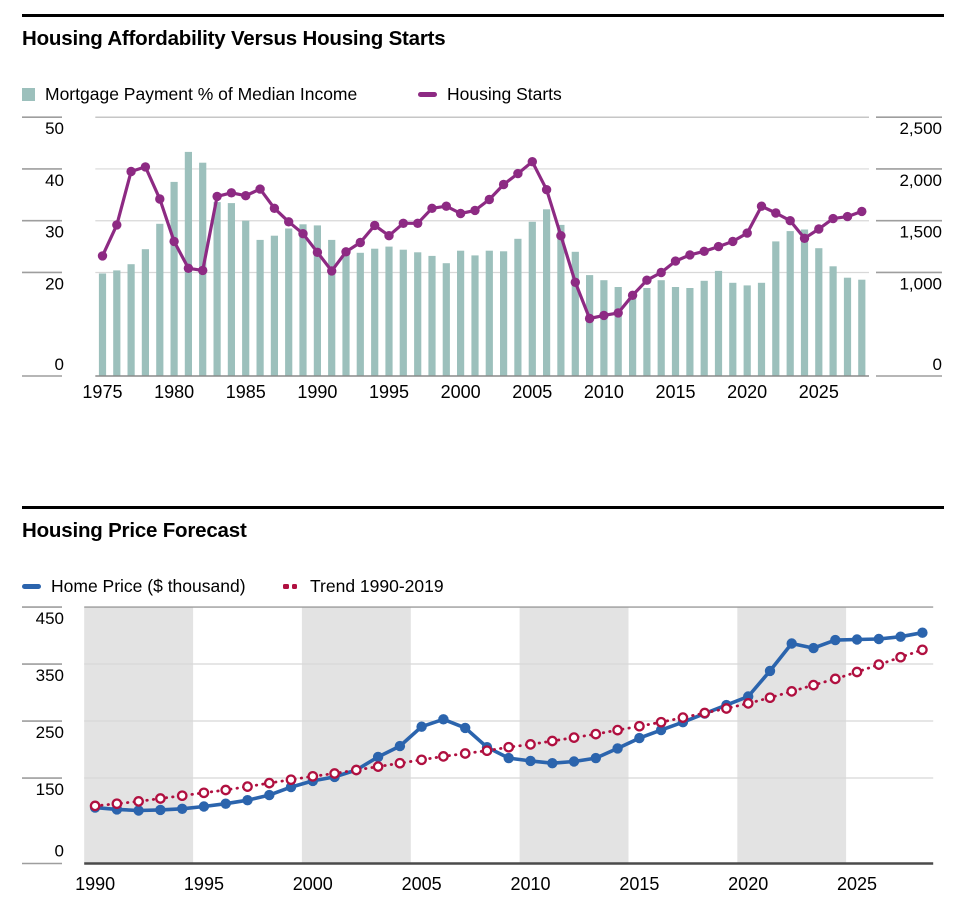 The image size is (966, 924). Describe the element at coordinates (50, 789) in the screenshot. I see `svg-text: 150` at that location.